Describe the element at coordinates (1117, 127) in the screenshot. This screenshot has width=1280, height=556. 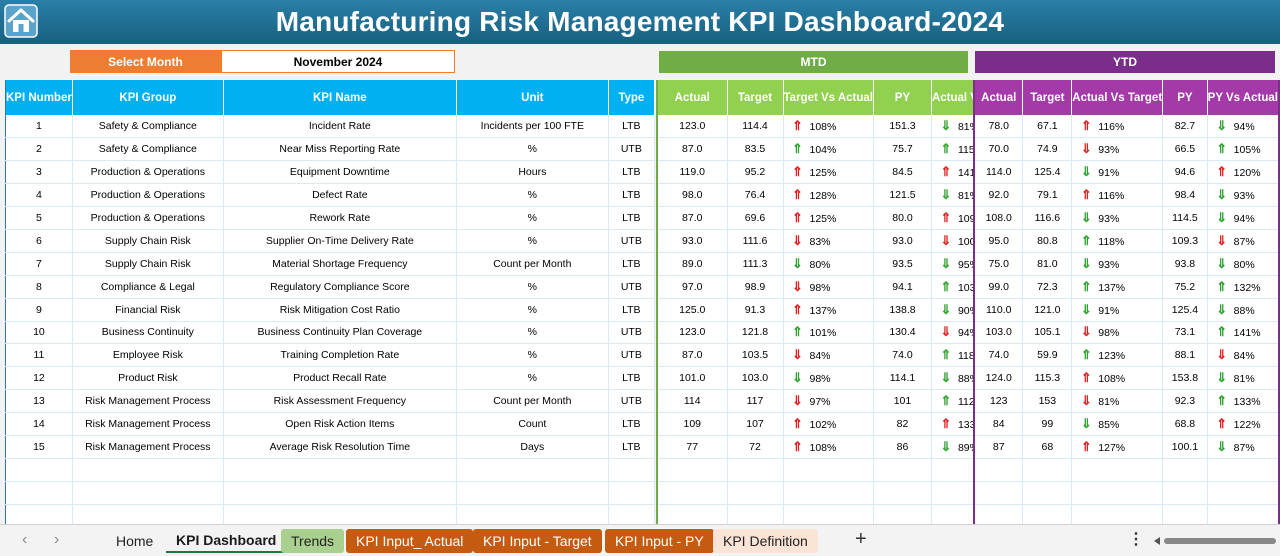
I see `ytd-actual-vs-target: ⇑ 116%` at that location.